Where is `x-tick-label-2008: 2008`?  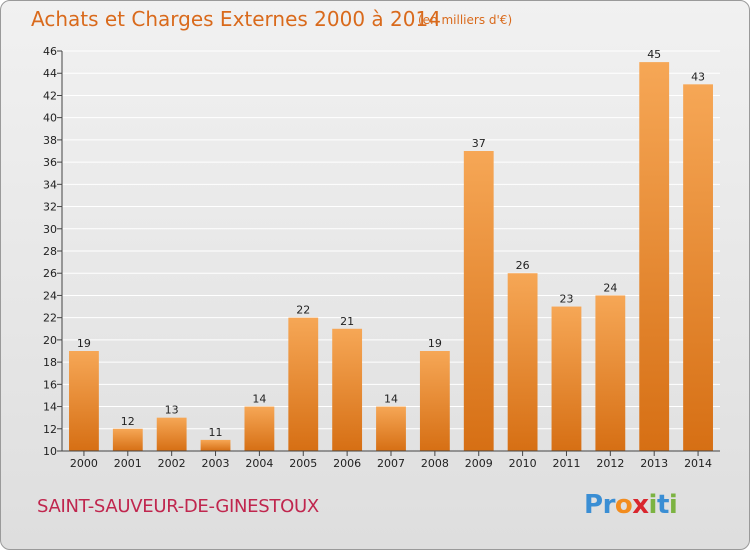 x-tick-label-2008: 2008 is located at coordinates (435, 463).